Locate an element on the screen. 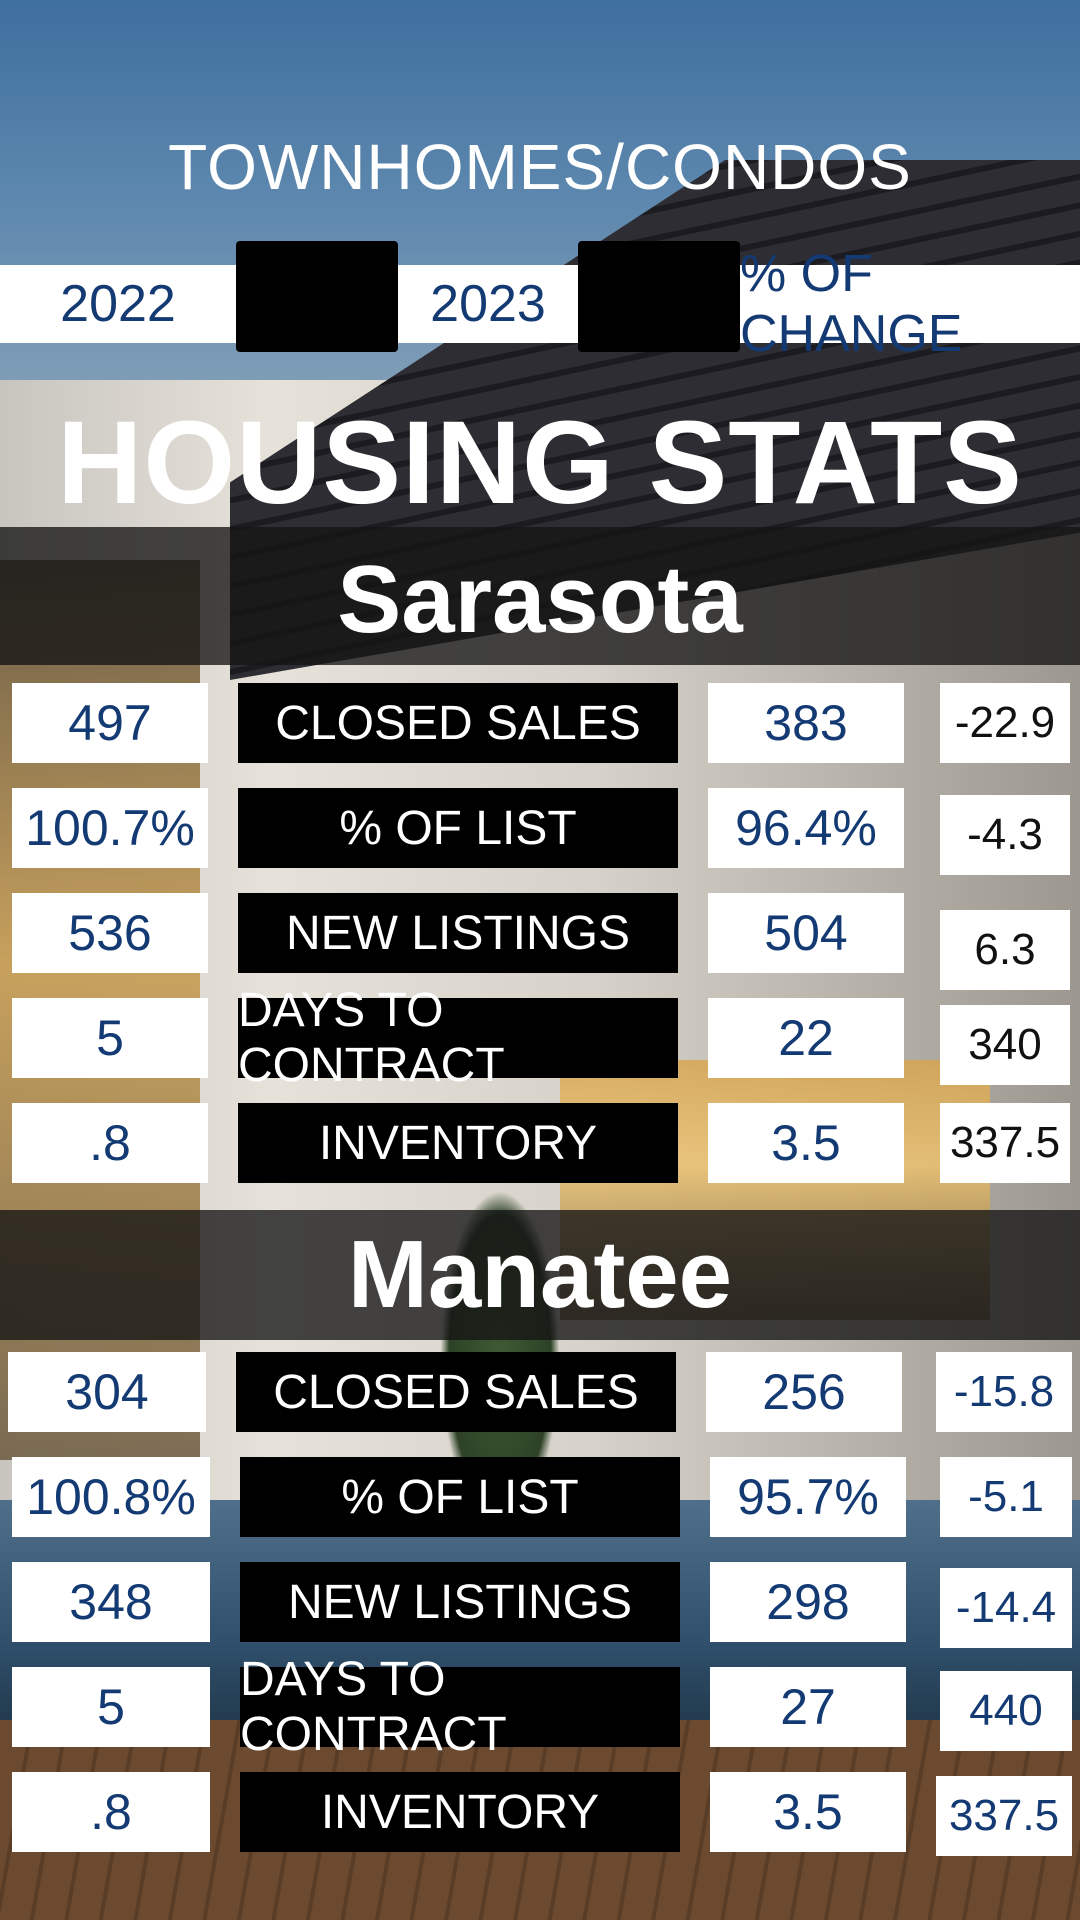 Image resolution: width=1080 pixels, height=1920 pixels. sarasota-change-value: 6.3 is located at coordinates (1005, 950).